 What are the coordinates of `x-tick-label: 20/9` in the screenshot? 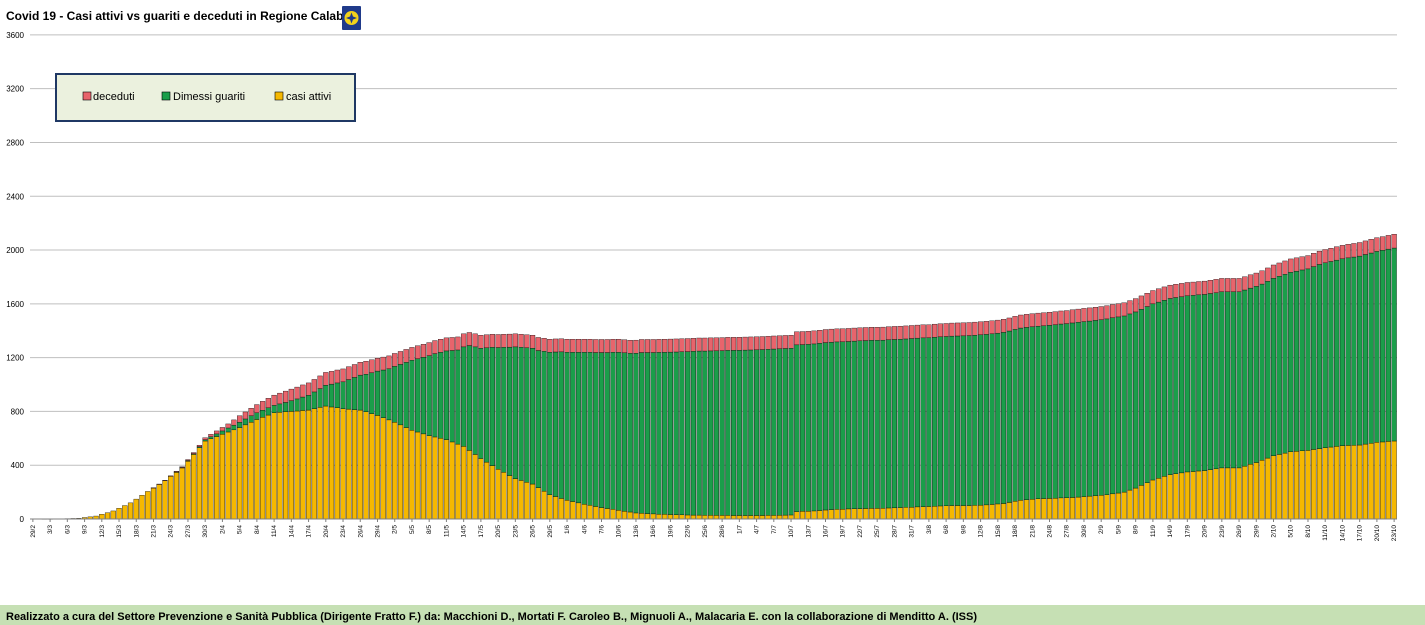 It's located at (1205, 531).